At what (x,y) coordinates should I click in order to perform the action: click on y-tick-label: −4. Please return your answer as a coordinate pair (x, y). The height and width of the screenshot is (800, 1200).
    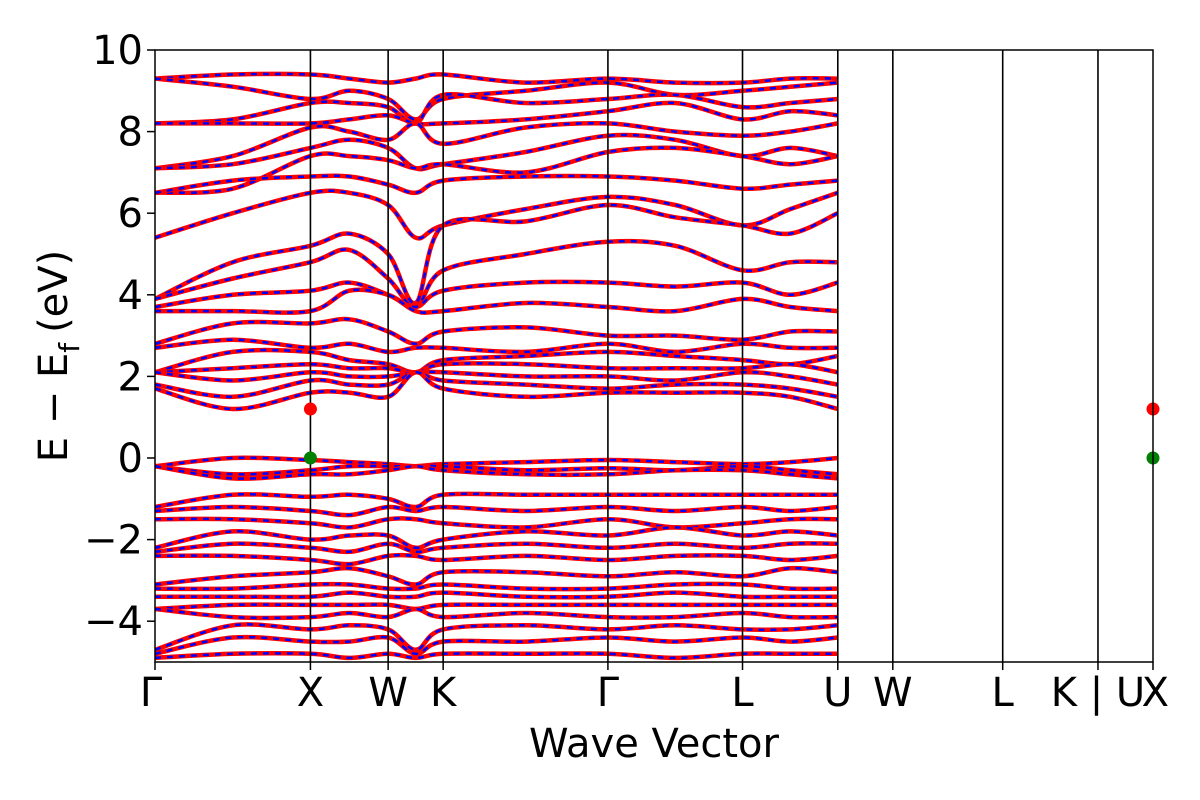
    Looking at the image, I should click on (113, 622).